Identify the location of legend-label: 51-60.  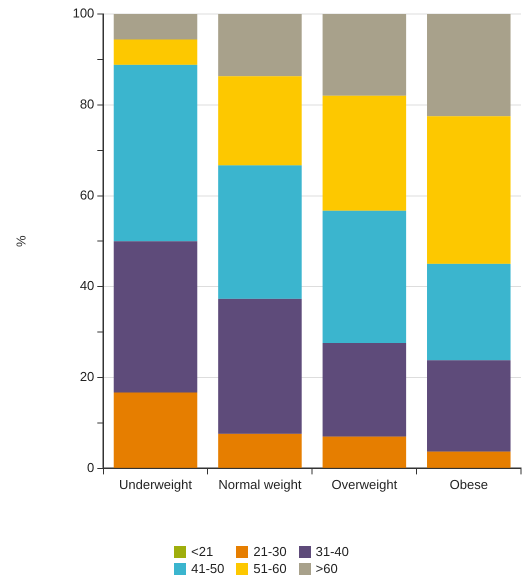
(270, 568).